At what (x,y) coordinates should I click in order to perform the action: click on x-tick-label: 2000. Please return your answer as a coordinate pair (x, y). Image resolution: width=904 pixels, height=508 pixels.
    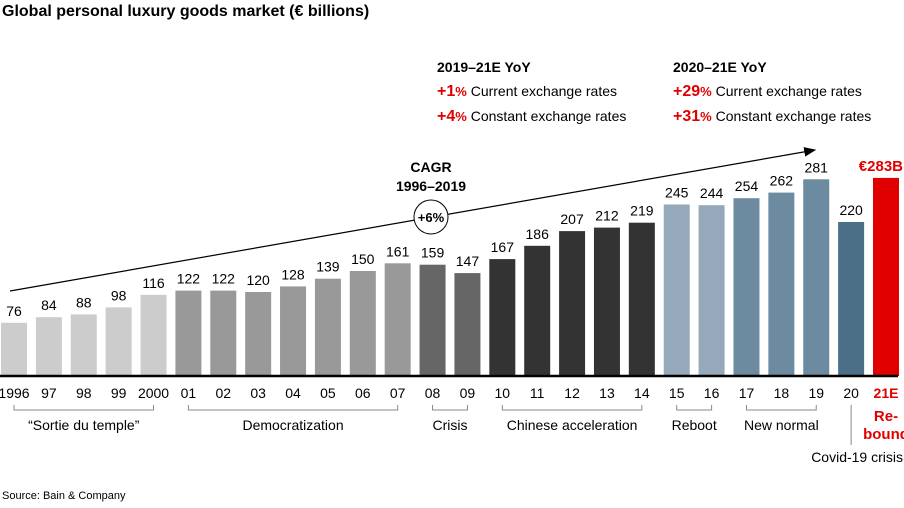
    Looking at the image, I should click on (153, 393).